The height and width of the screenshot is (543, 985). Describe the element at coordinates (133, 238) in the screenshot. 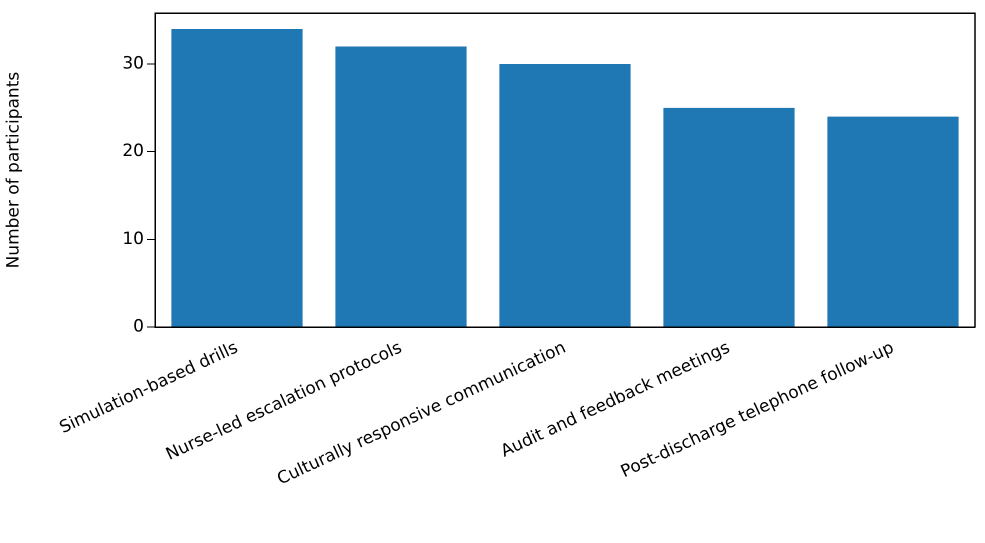

I see `y-tick-label: 10` at that location.